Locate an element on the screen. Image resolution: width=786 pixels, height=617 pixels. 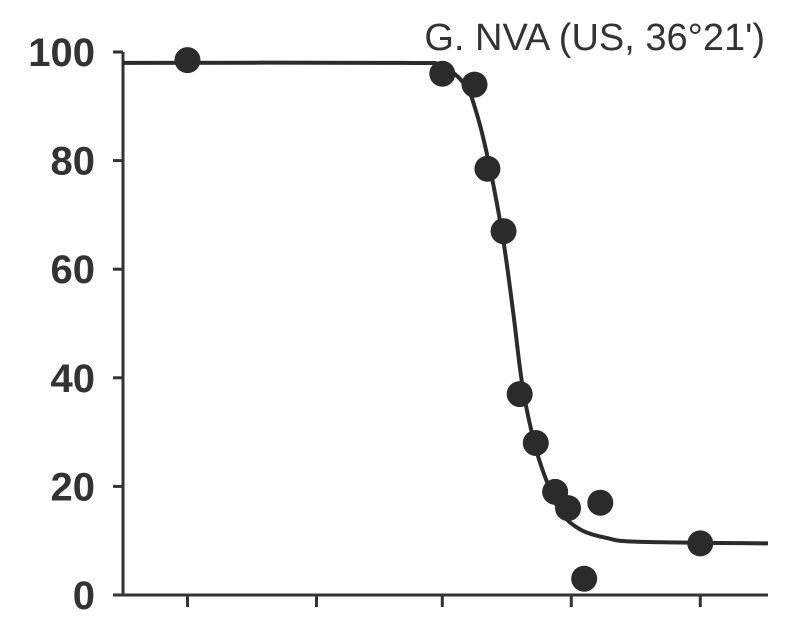
y-tick-label: 100 is located at coordinates (61, 53).